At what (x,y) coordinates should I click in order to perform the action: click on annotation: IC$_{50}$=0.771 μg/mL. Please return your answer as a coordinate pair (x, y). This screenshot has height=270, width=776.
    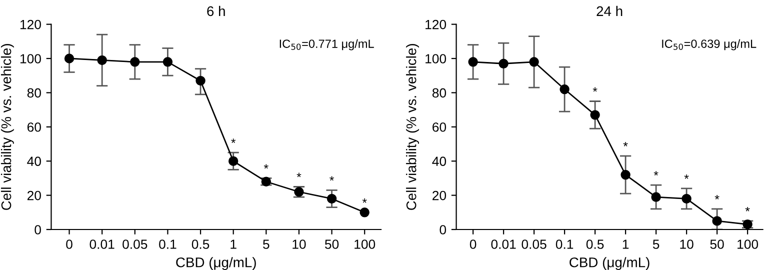
    Looking at the image, I should click on (327, 44).